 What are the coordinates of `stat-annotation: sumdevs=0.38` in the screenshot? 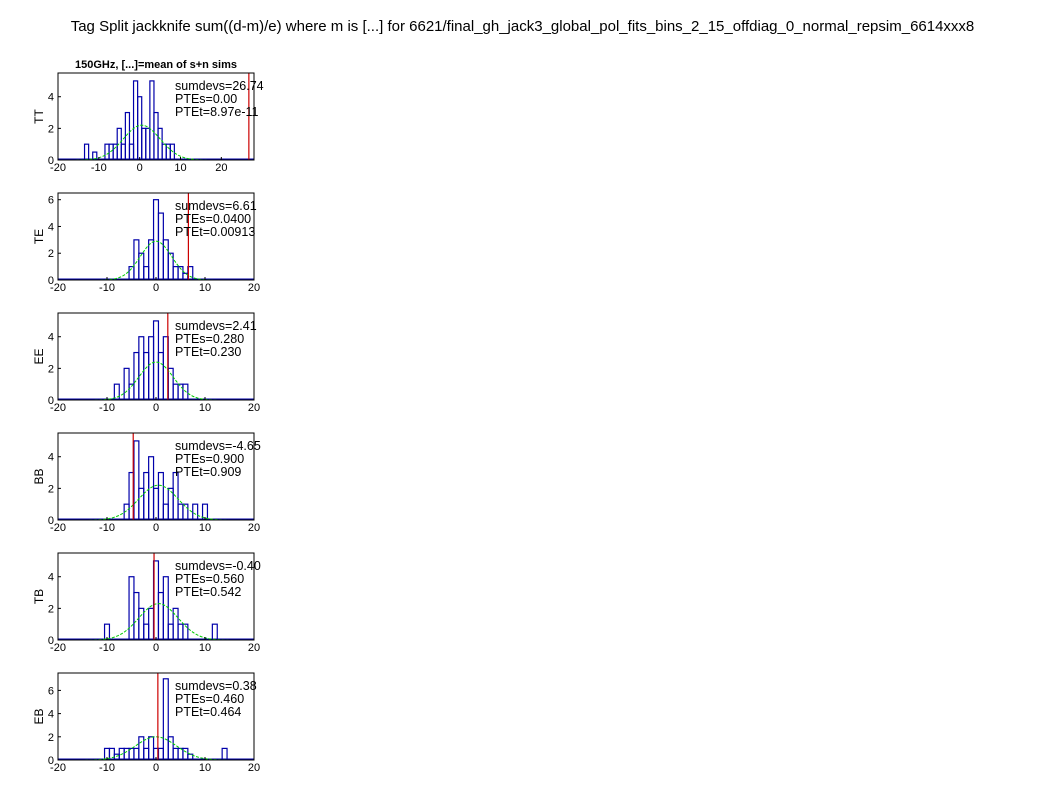 It's located at (216, 686).